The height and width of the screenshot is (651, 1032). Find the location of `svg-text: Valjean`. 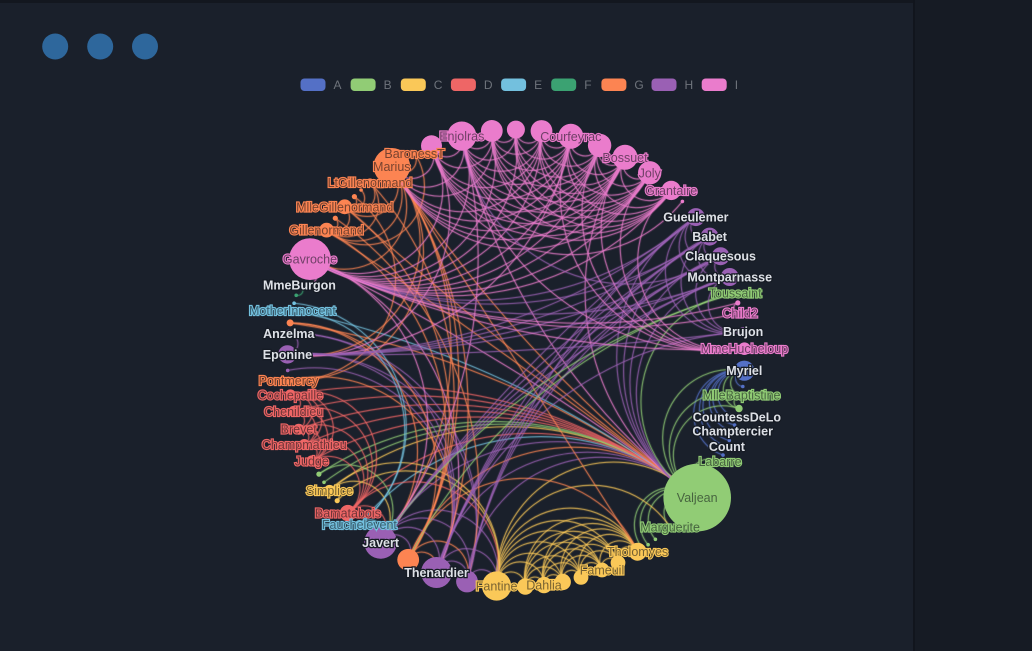

svg-text: Valjean is located at coordinates (697, 498).